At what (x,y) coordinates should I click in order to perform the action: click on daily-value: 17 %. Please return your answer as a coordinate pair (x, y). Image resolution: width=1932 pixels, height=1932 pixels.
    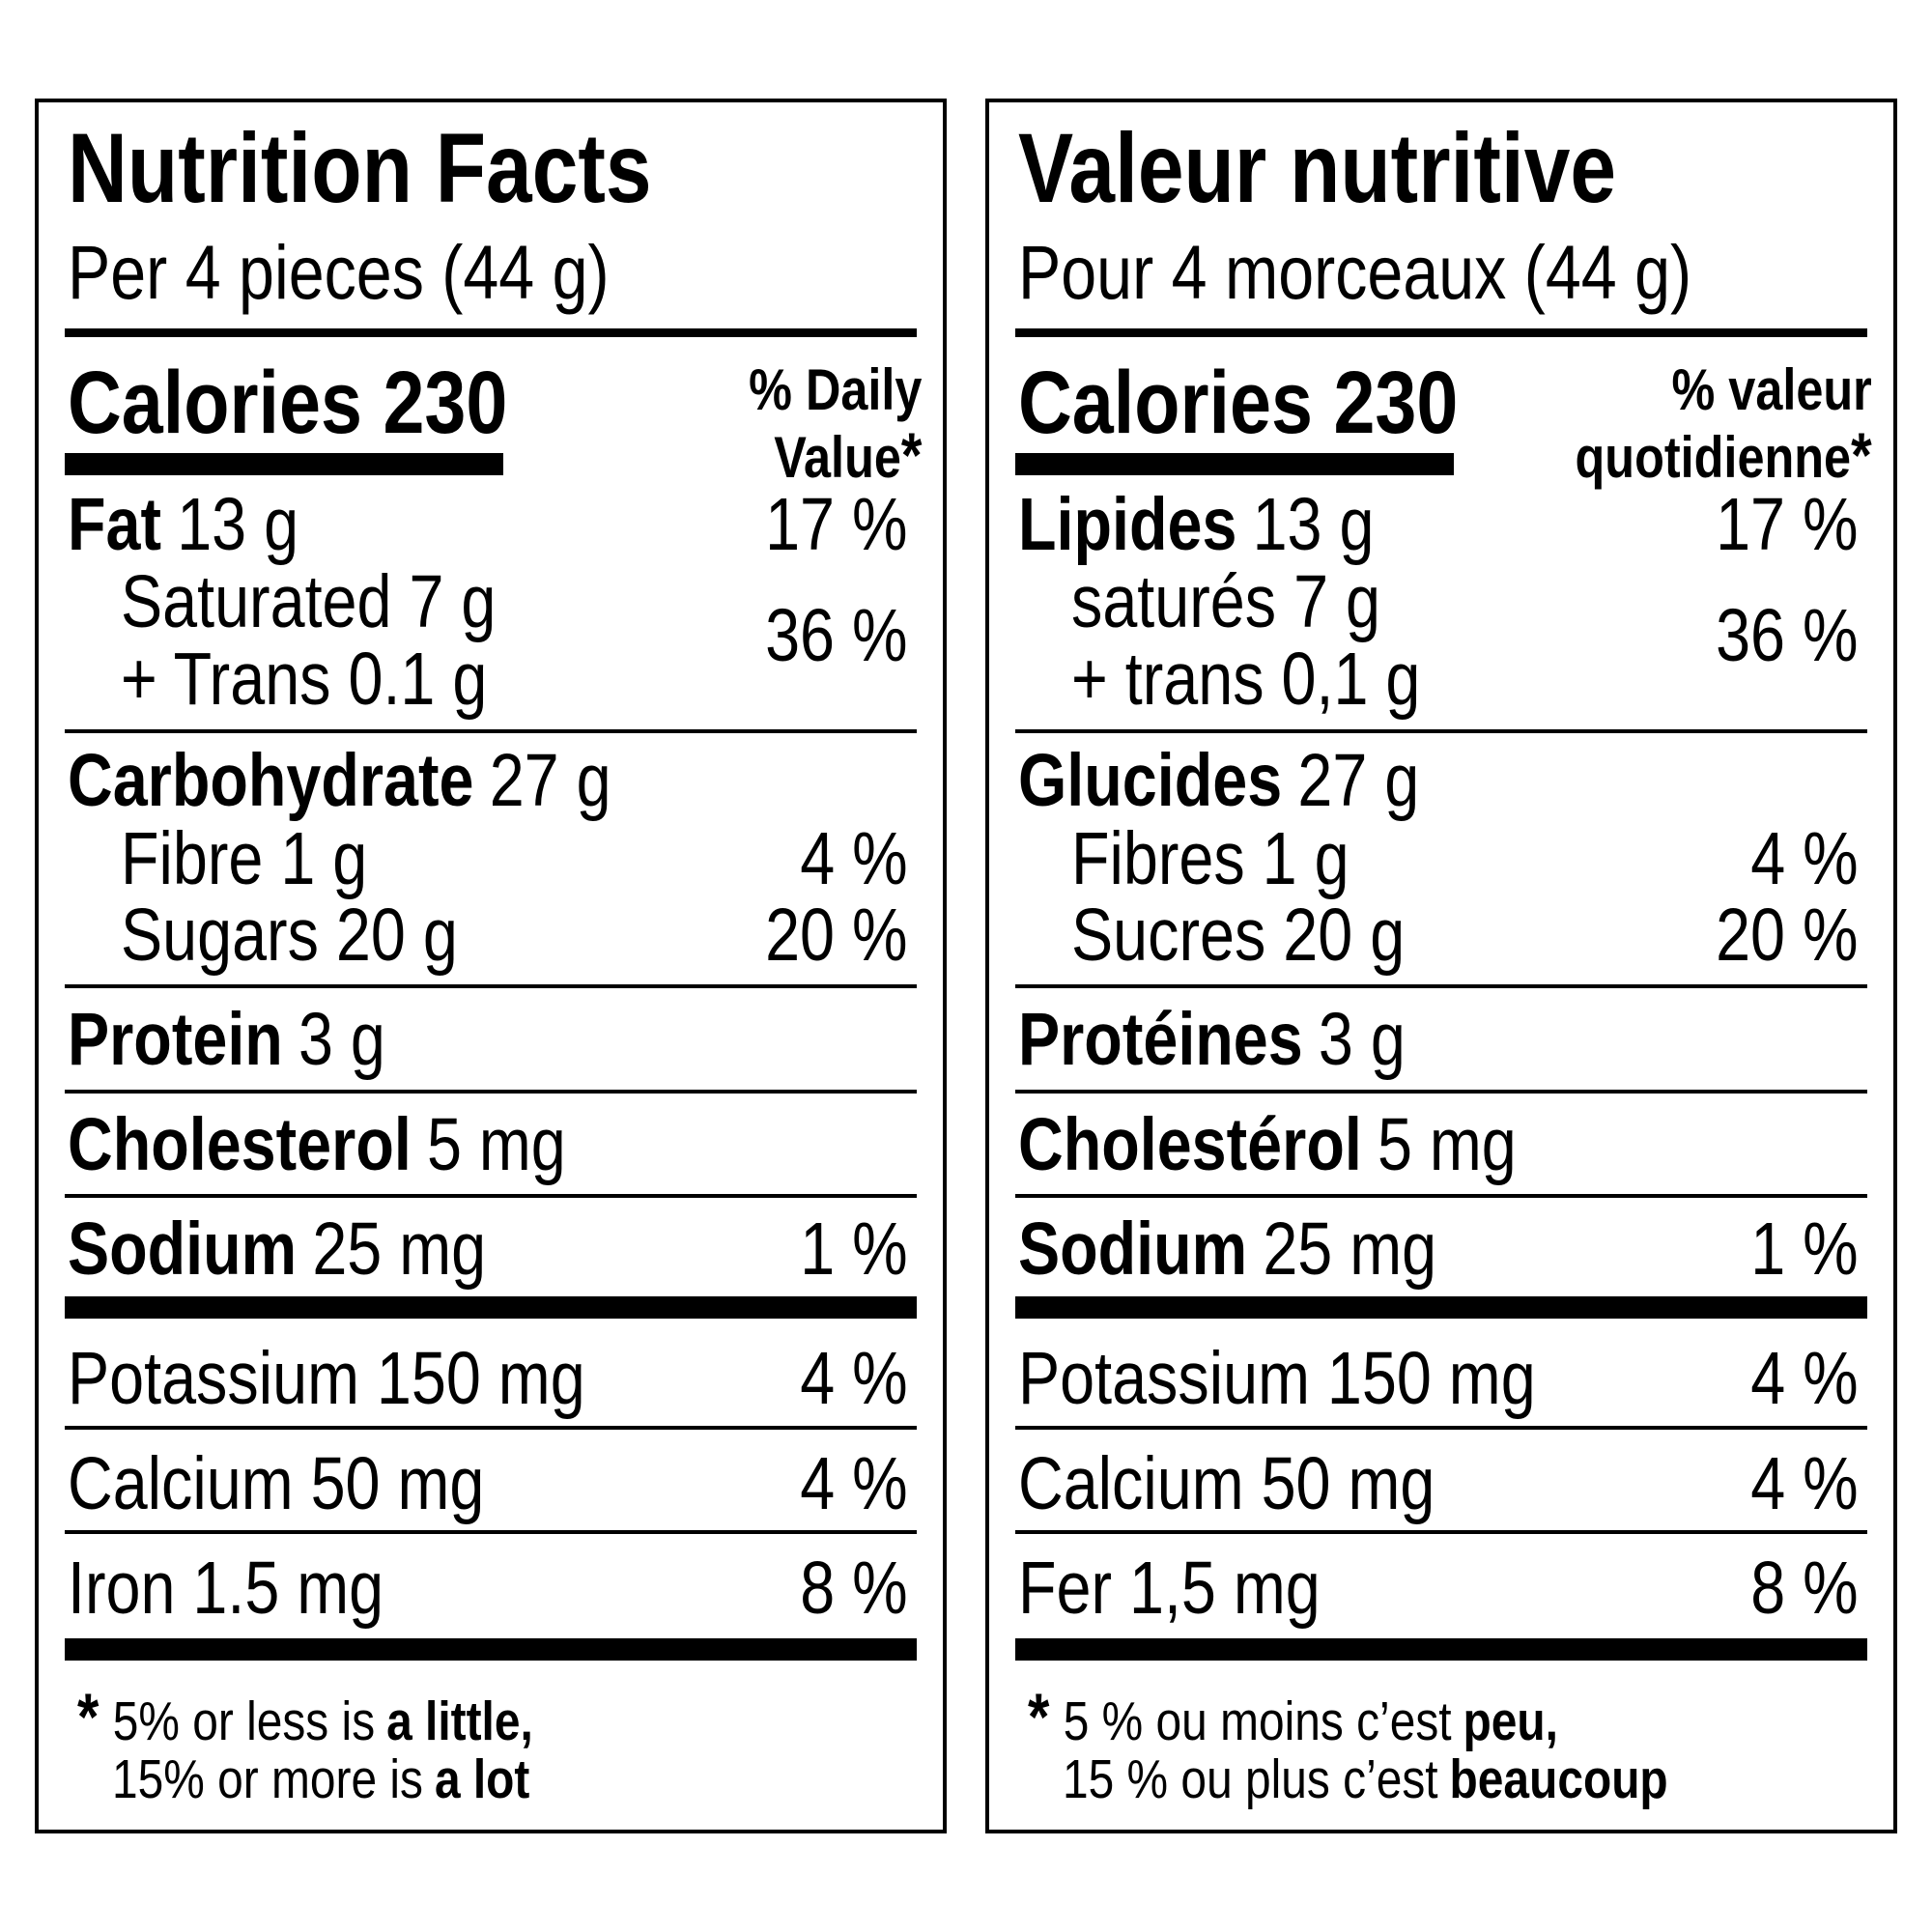
    Looking at the image, I should click on (1788, 524).